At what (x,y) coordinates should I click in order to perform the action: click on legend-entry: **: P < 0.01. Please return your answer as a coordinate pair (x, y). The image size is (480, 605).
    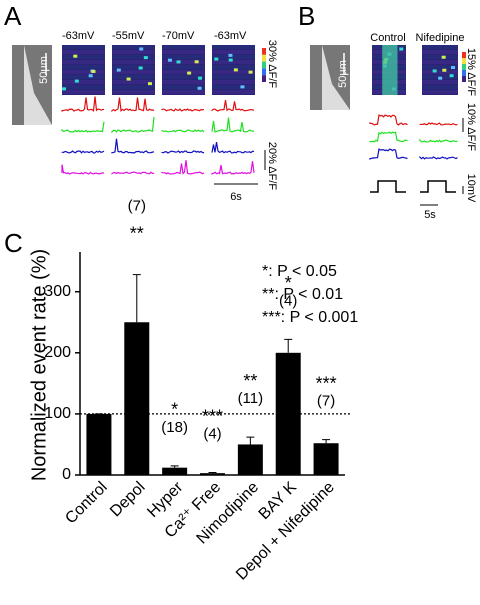
    Looking at the image, I should click on (302, 294).